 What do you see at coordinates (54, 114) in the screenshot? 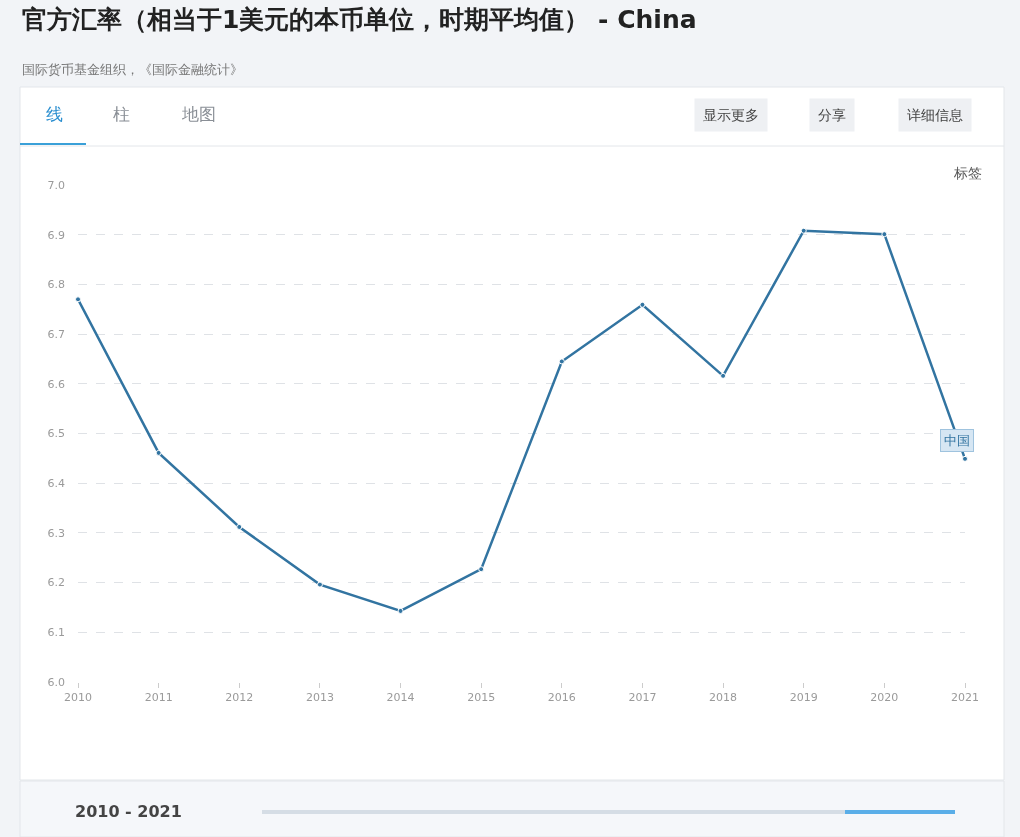
I see `text: 线` at bounding box center [54, 114].